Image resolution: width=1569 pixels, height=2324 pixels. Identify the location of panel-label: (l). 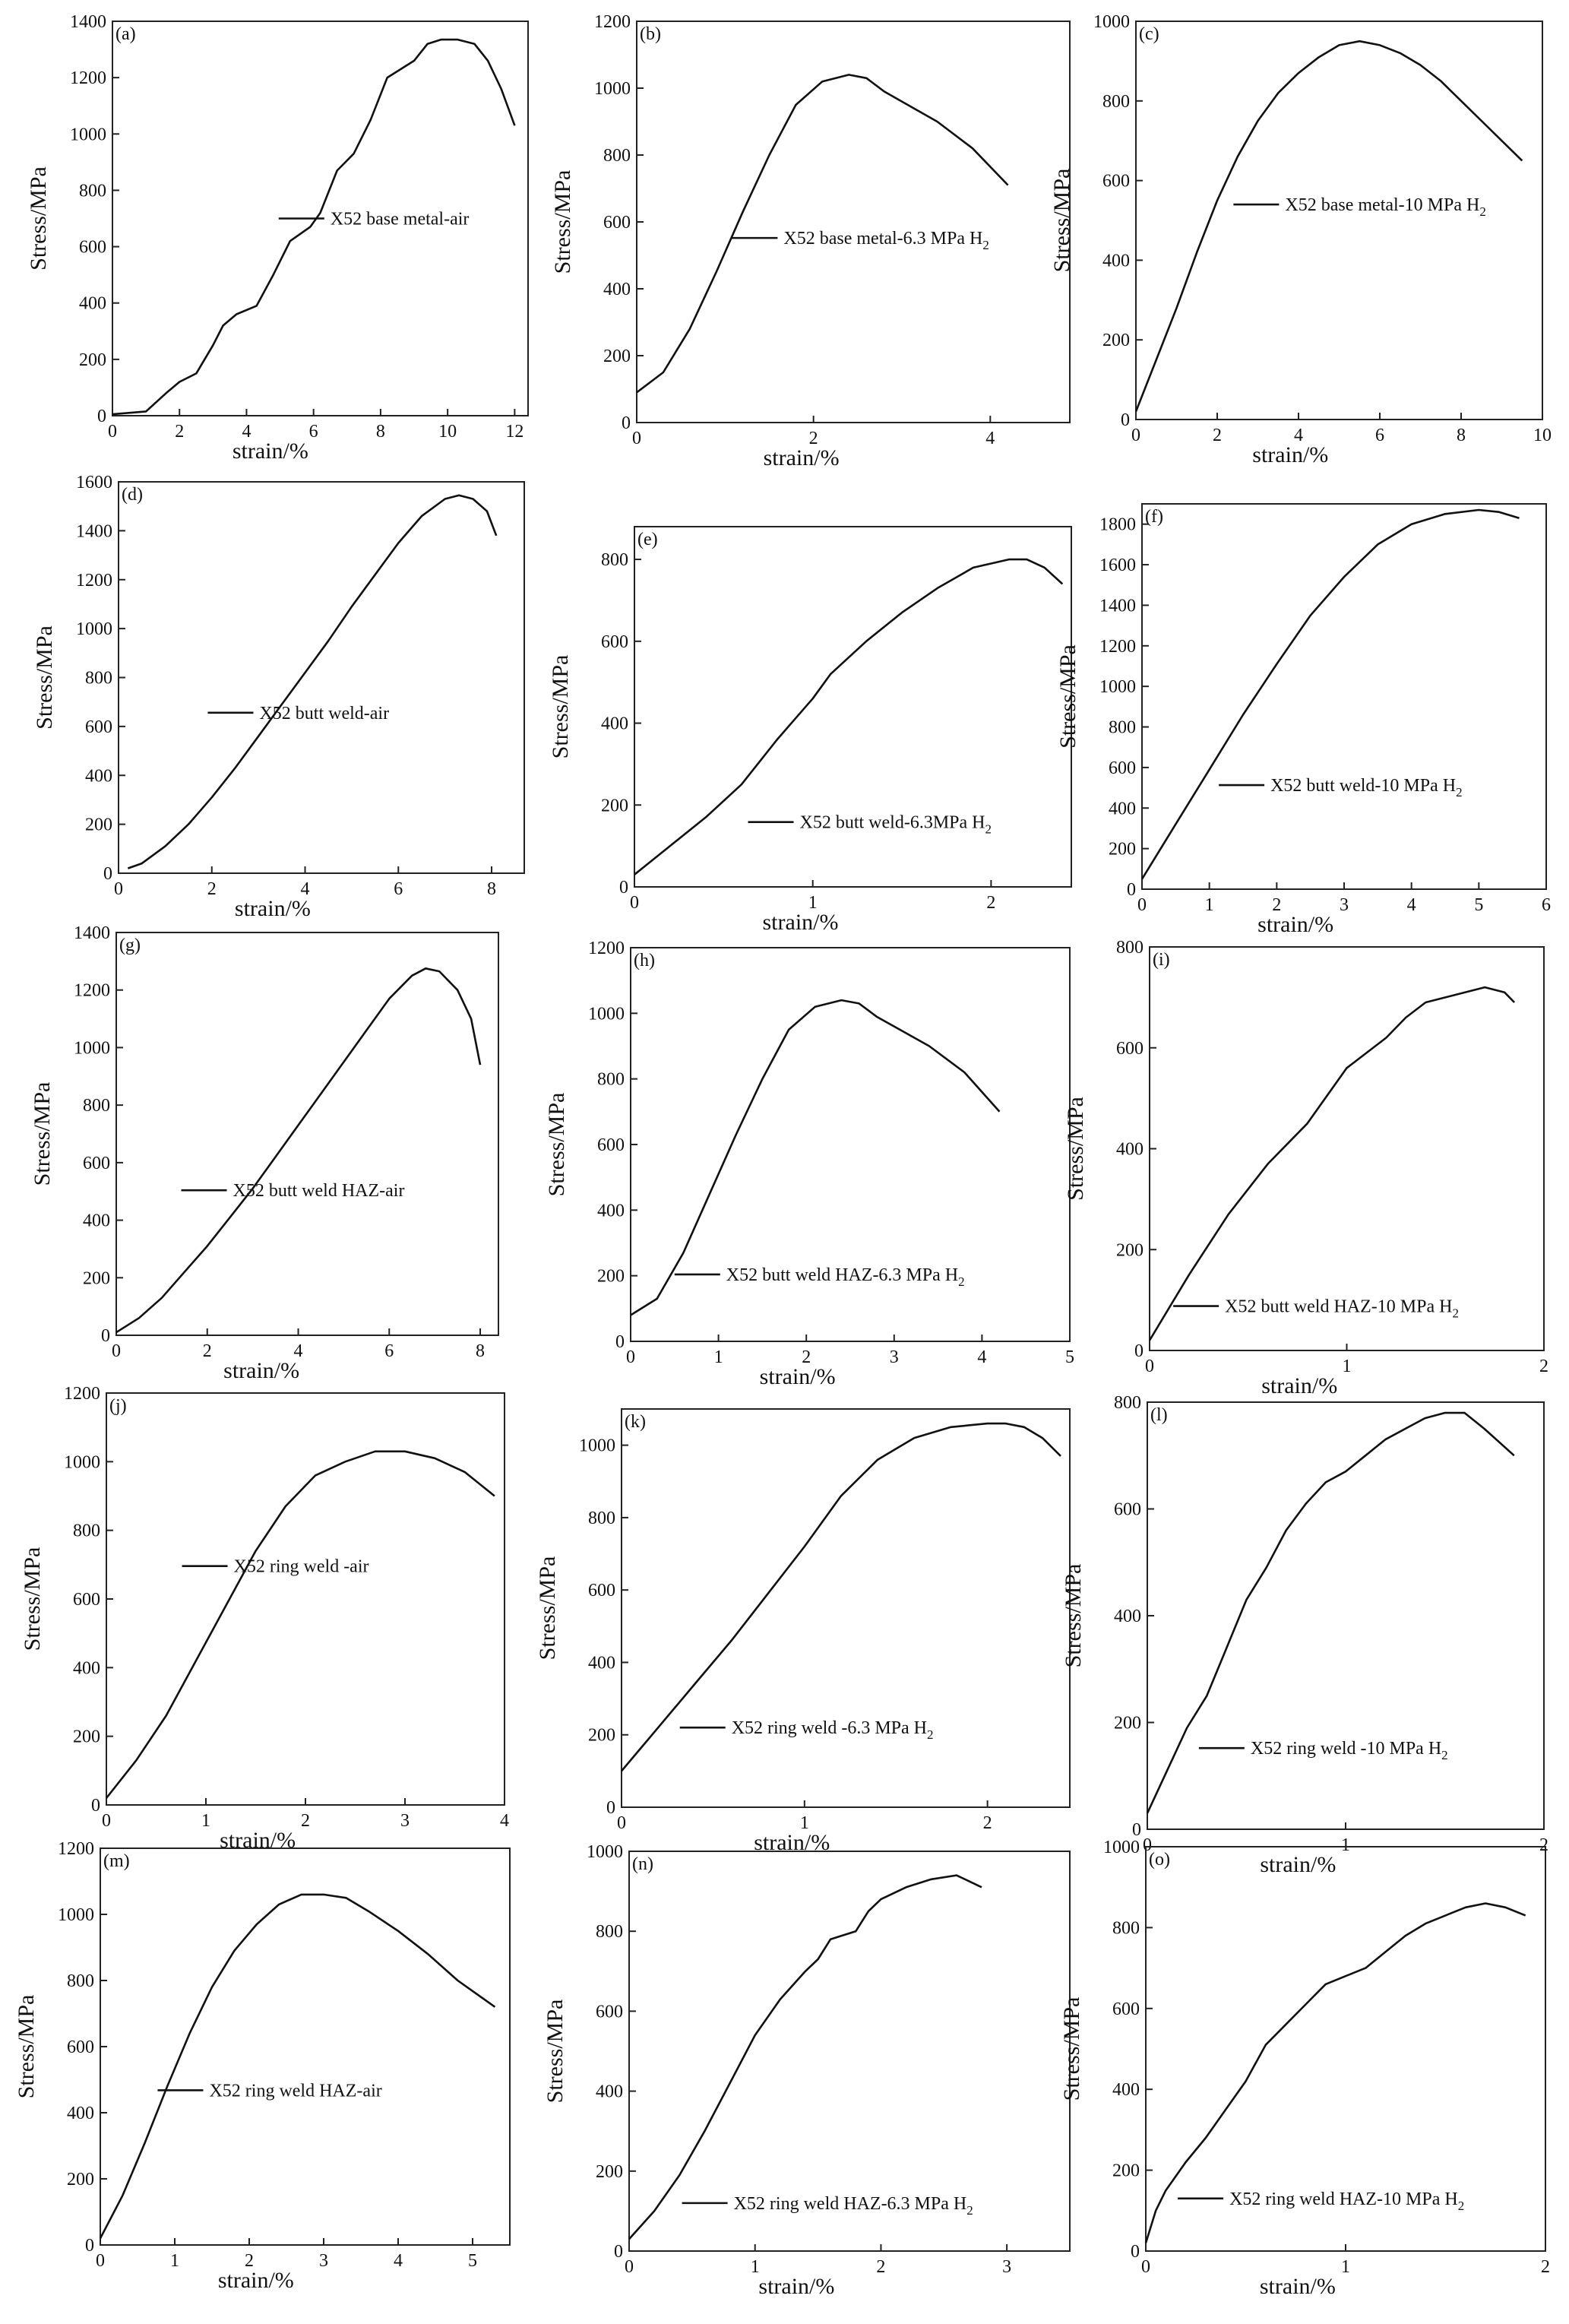
(1159, 1415).